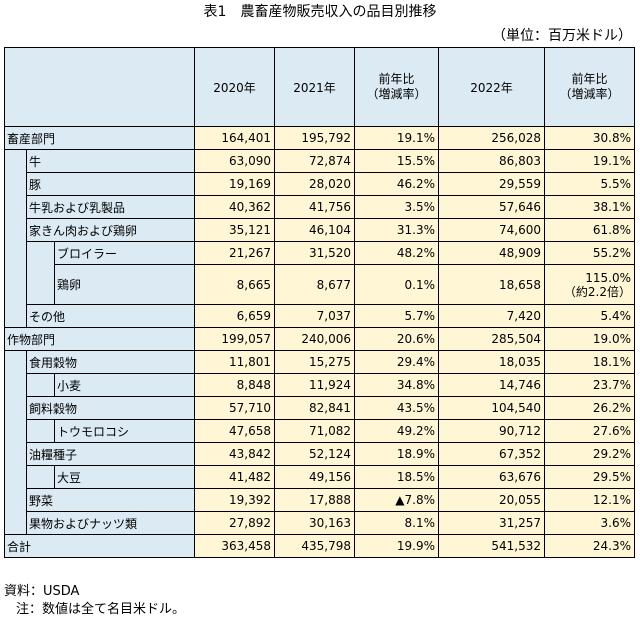 The image size is (640, 626). Describe the element at coordinates (320, 523) in the screenshot. I see `table-row: 果物およびナッツ類 27,892 30,163 8.1% 31,257 3.6%` at that location.